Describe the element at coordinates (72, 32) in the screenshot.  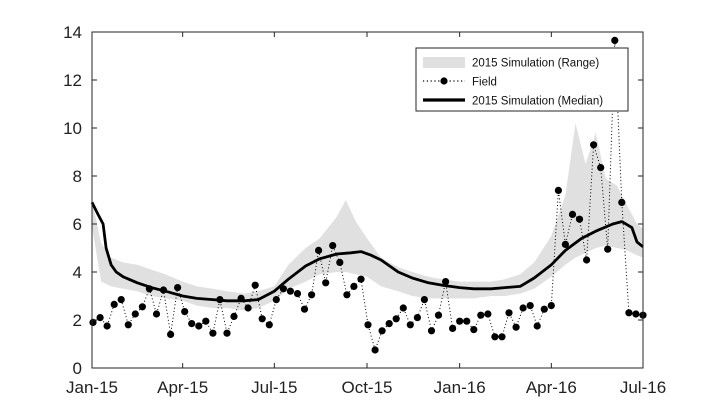
I see `y-tick-label: 14` at that location.